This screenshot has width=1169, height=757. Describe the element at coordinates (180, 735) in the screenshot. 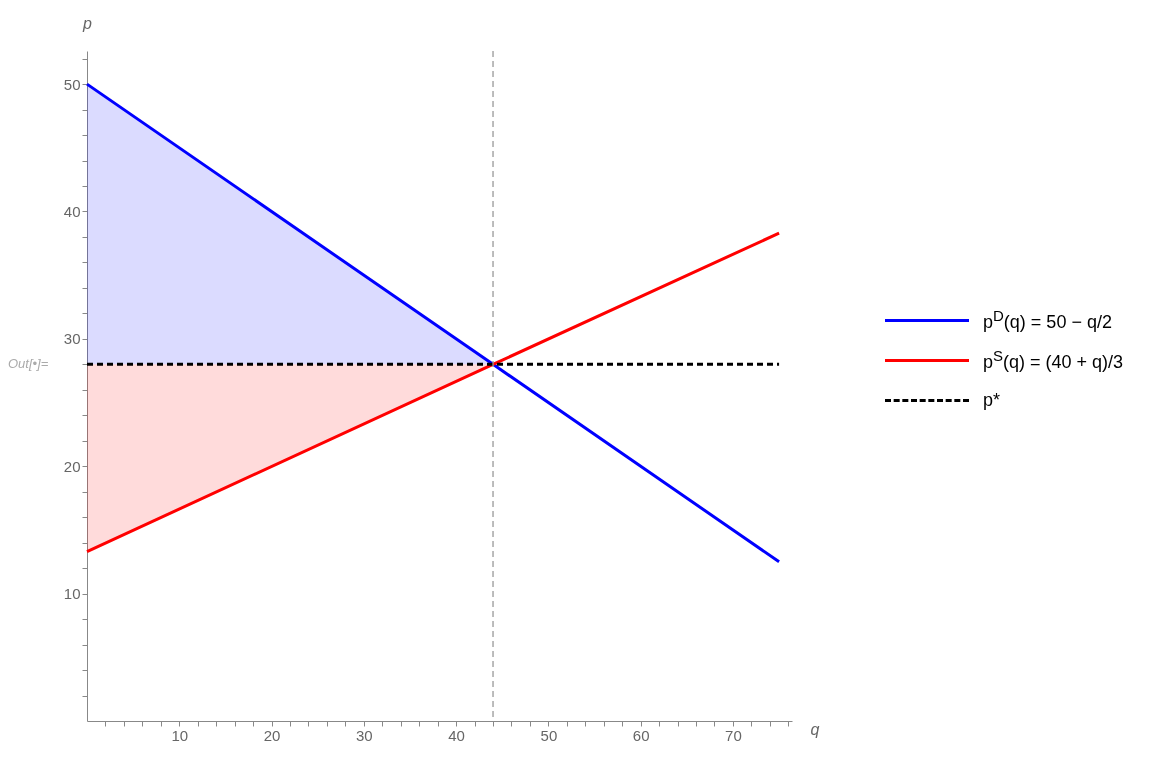

I see `x-tick-label: 10` at that location.